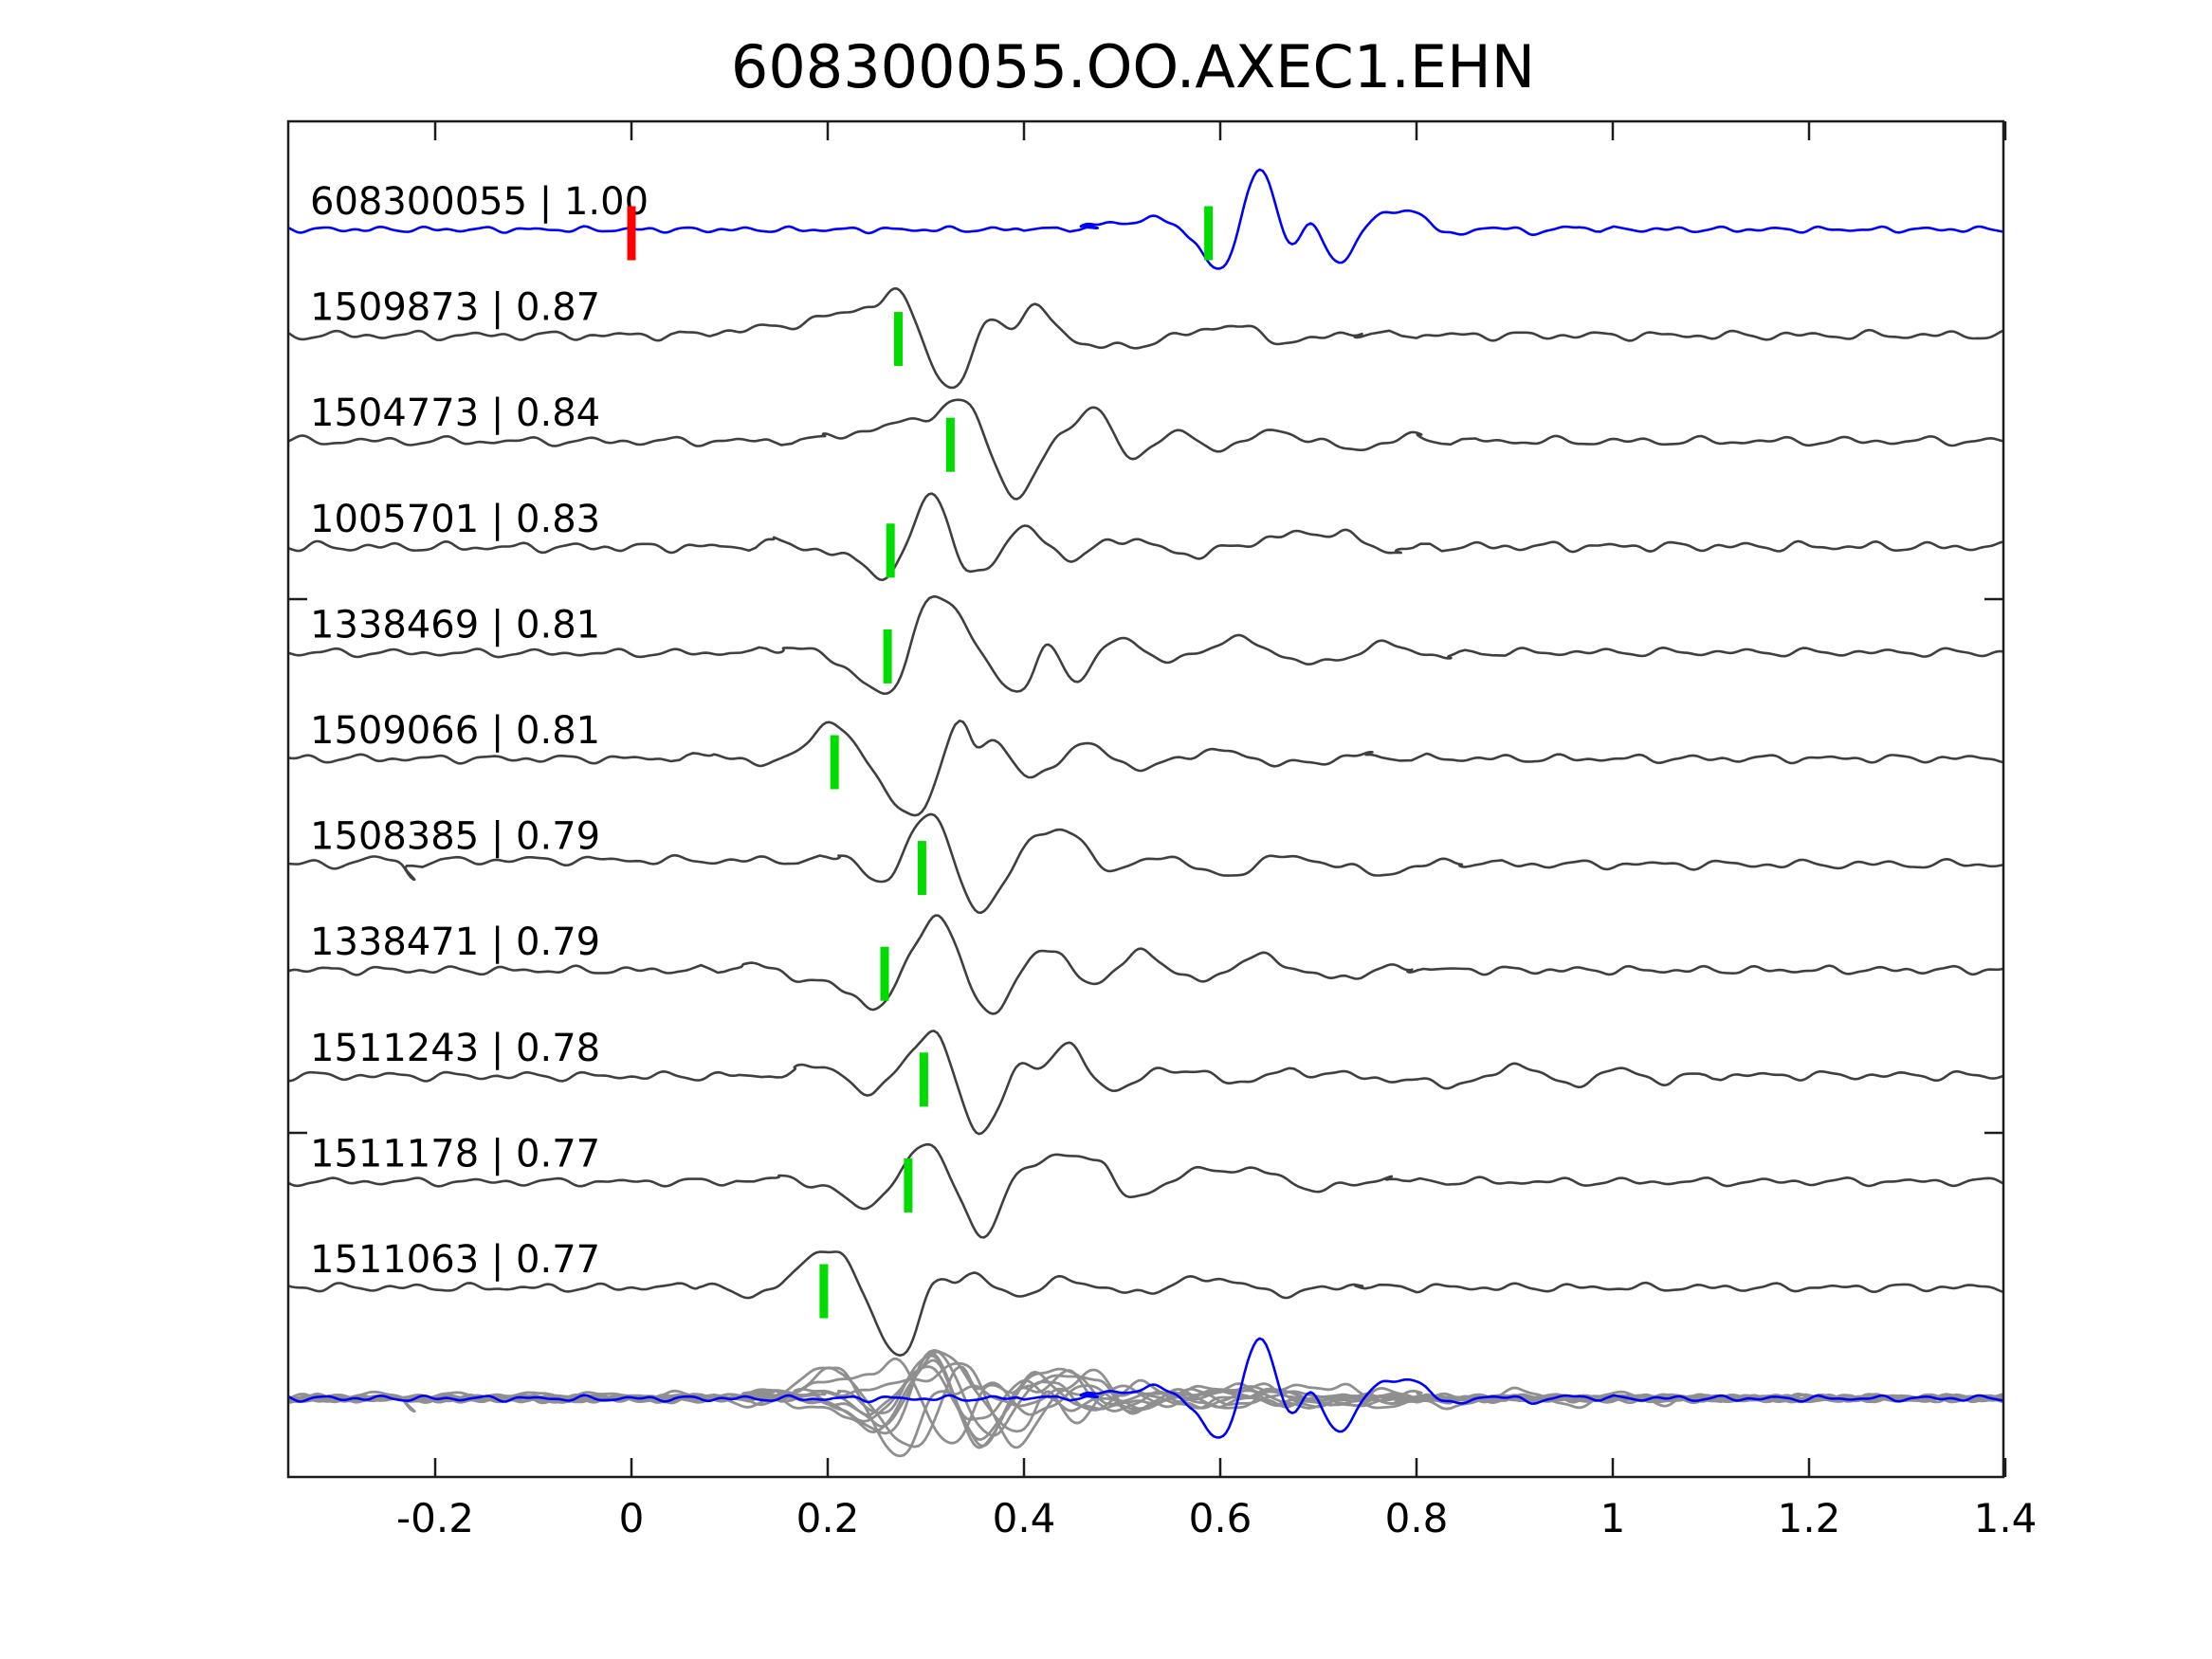  What do you see at coordinates (435, 1518) in the screenshot?
I see `x-tick-label: -0.2` at bounding box center [435, 1518].